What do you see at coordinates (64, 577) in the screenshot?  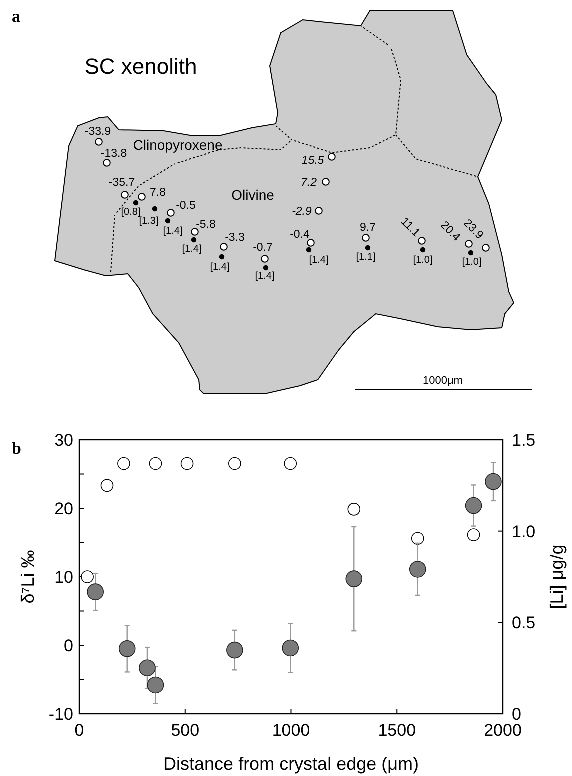 I see `y-tick-label: 10` at bounding box center [64, 577].